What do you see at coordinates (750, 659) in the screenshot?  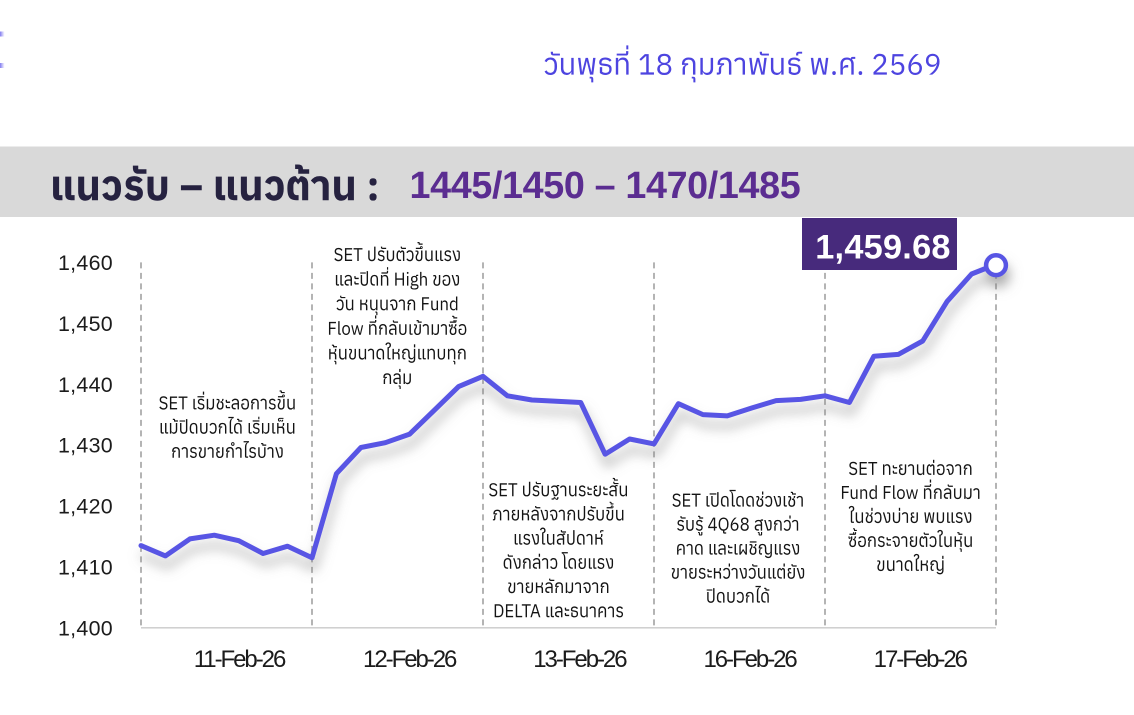 I see `svg-text: 16-Feb-26` at bounding box center [750, 659].